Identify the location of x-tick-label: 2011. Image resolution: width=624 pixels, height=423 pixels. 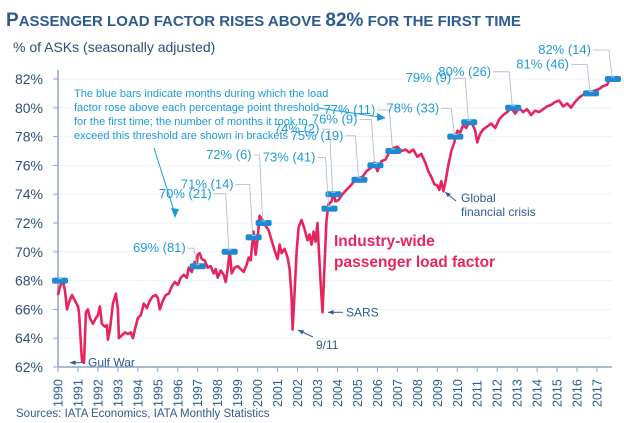
(478, 393).